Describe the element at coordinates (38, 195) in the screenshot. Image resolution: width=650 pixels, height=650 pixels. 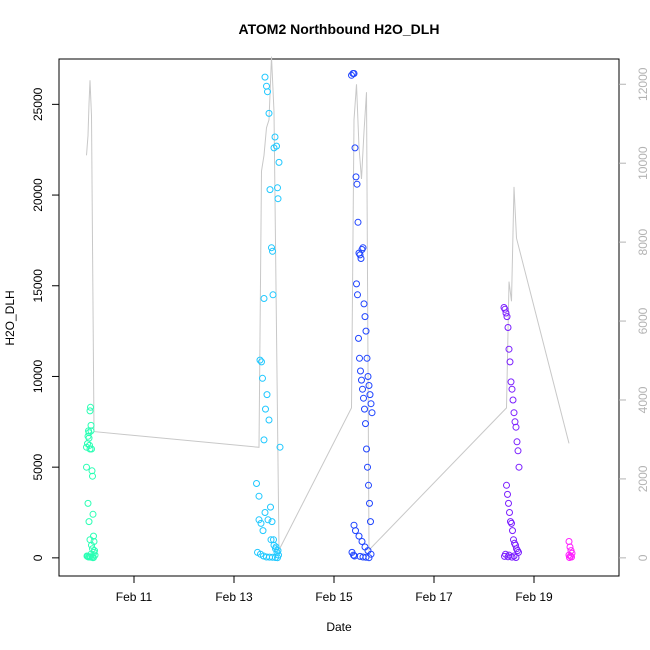
I see `y-tick-label: 20000` at that location.